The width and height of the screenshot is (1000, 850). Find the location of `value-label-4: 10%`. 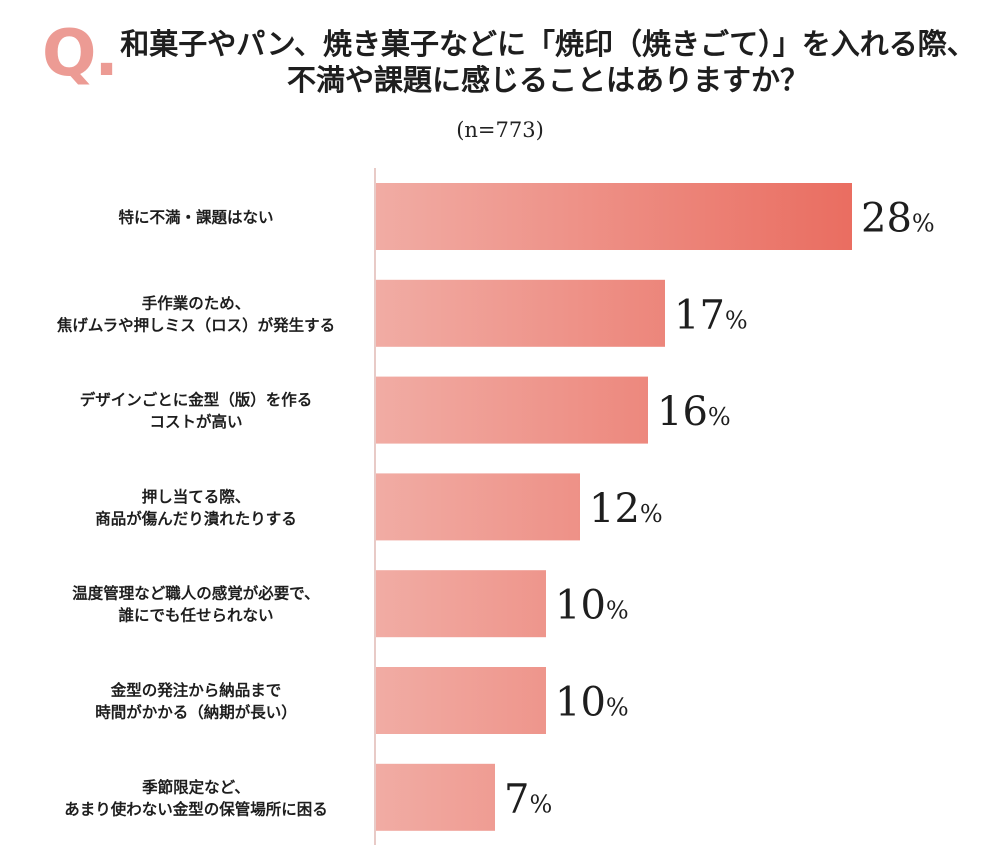

value-label-4: 10% is located at coordinates (592, 606).